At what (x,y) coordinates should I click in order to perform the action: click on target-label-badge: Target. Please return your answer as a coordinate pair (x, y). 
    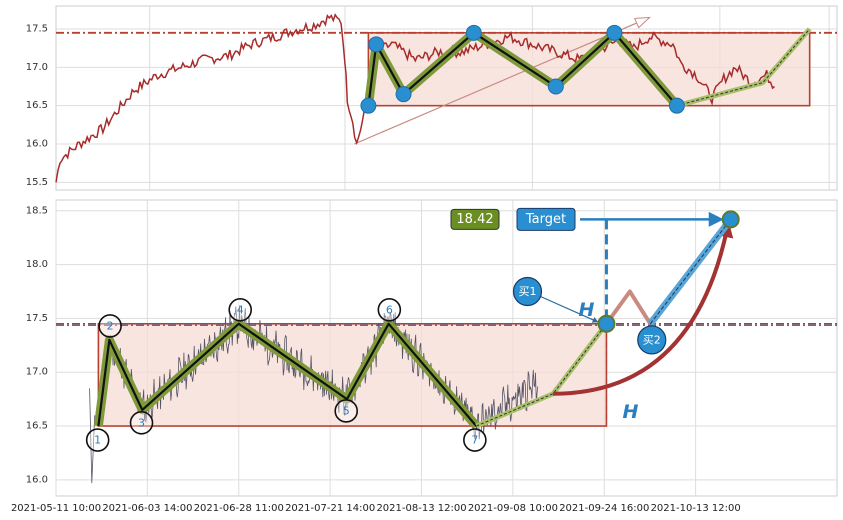
    Looking at the image, I should click on (546, 219).